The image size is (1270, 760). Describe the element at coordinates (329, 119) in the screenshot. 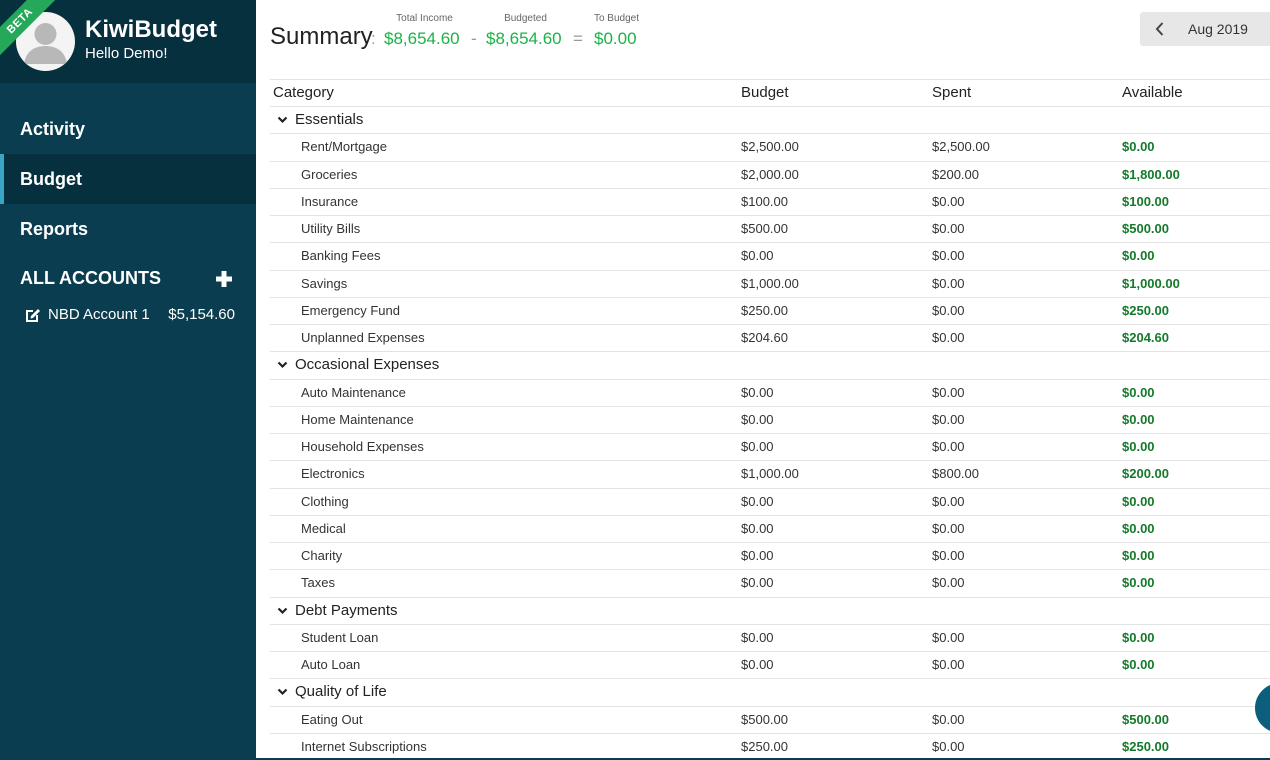

I see `group-name: Essentials` at that location.